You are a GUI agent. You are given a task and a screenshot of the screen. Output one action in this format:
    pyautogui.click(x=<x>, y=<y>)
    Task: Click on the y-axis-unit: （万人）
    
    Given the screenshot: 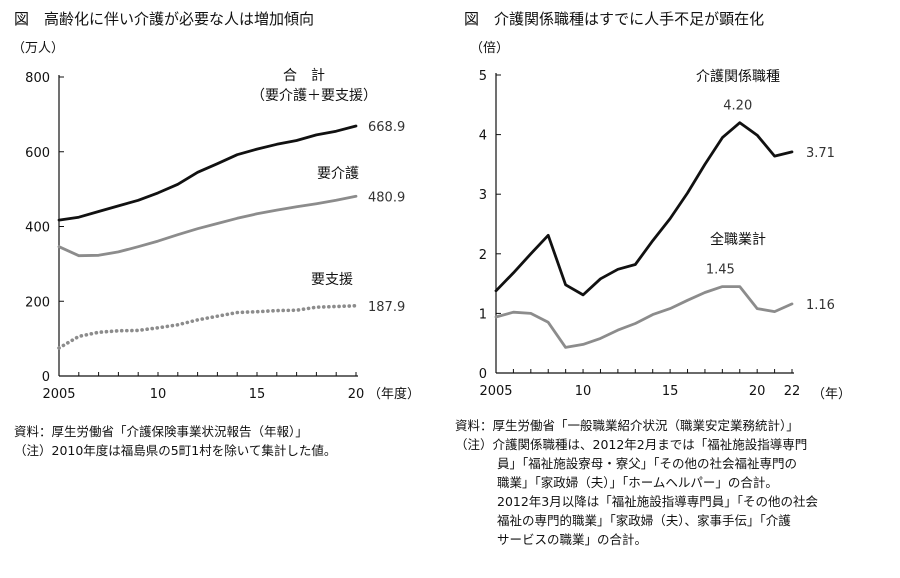 What is the action you would take?
    pyautogui.click(x=38, y=48)
    